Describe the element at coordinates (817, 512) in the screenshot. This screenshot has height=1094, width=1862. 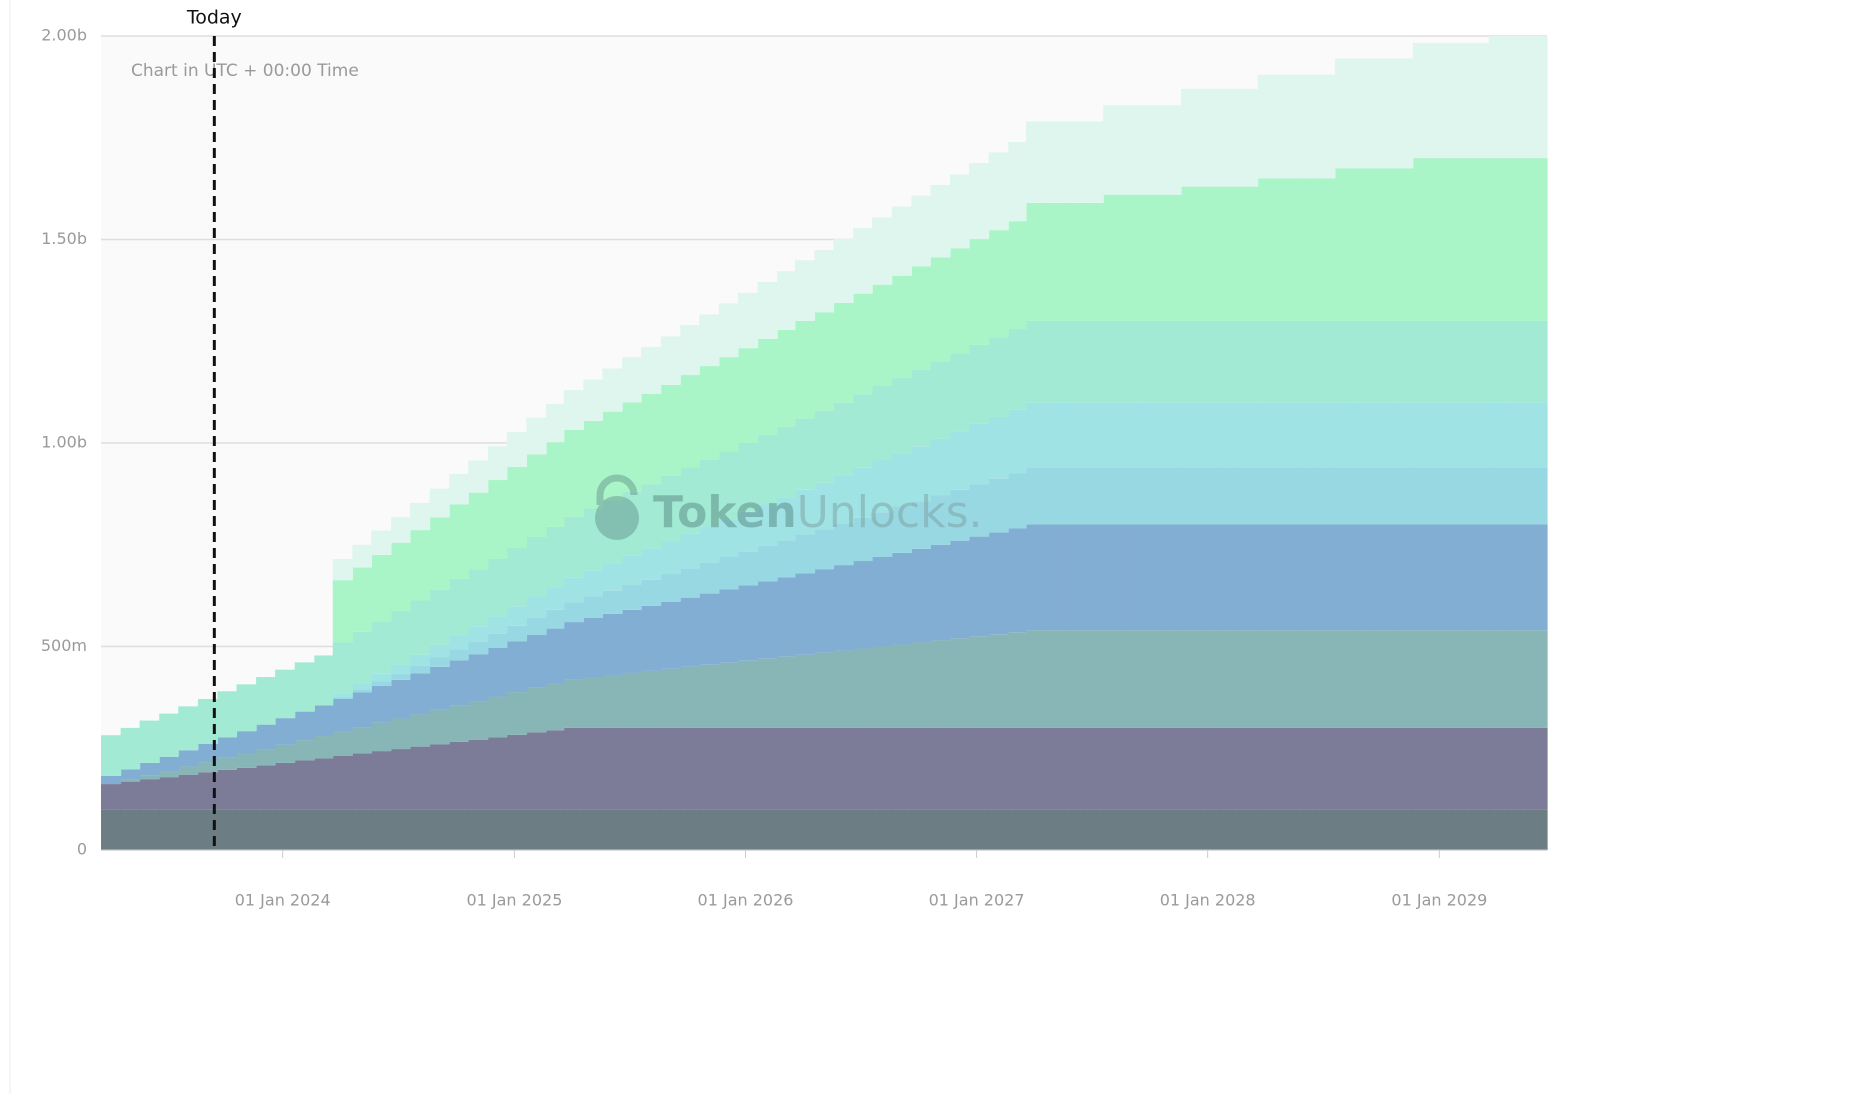
I see `watermark-text: TokenUnlocks.` at that location.